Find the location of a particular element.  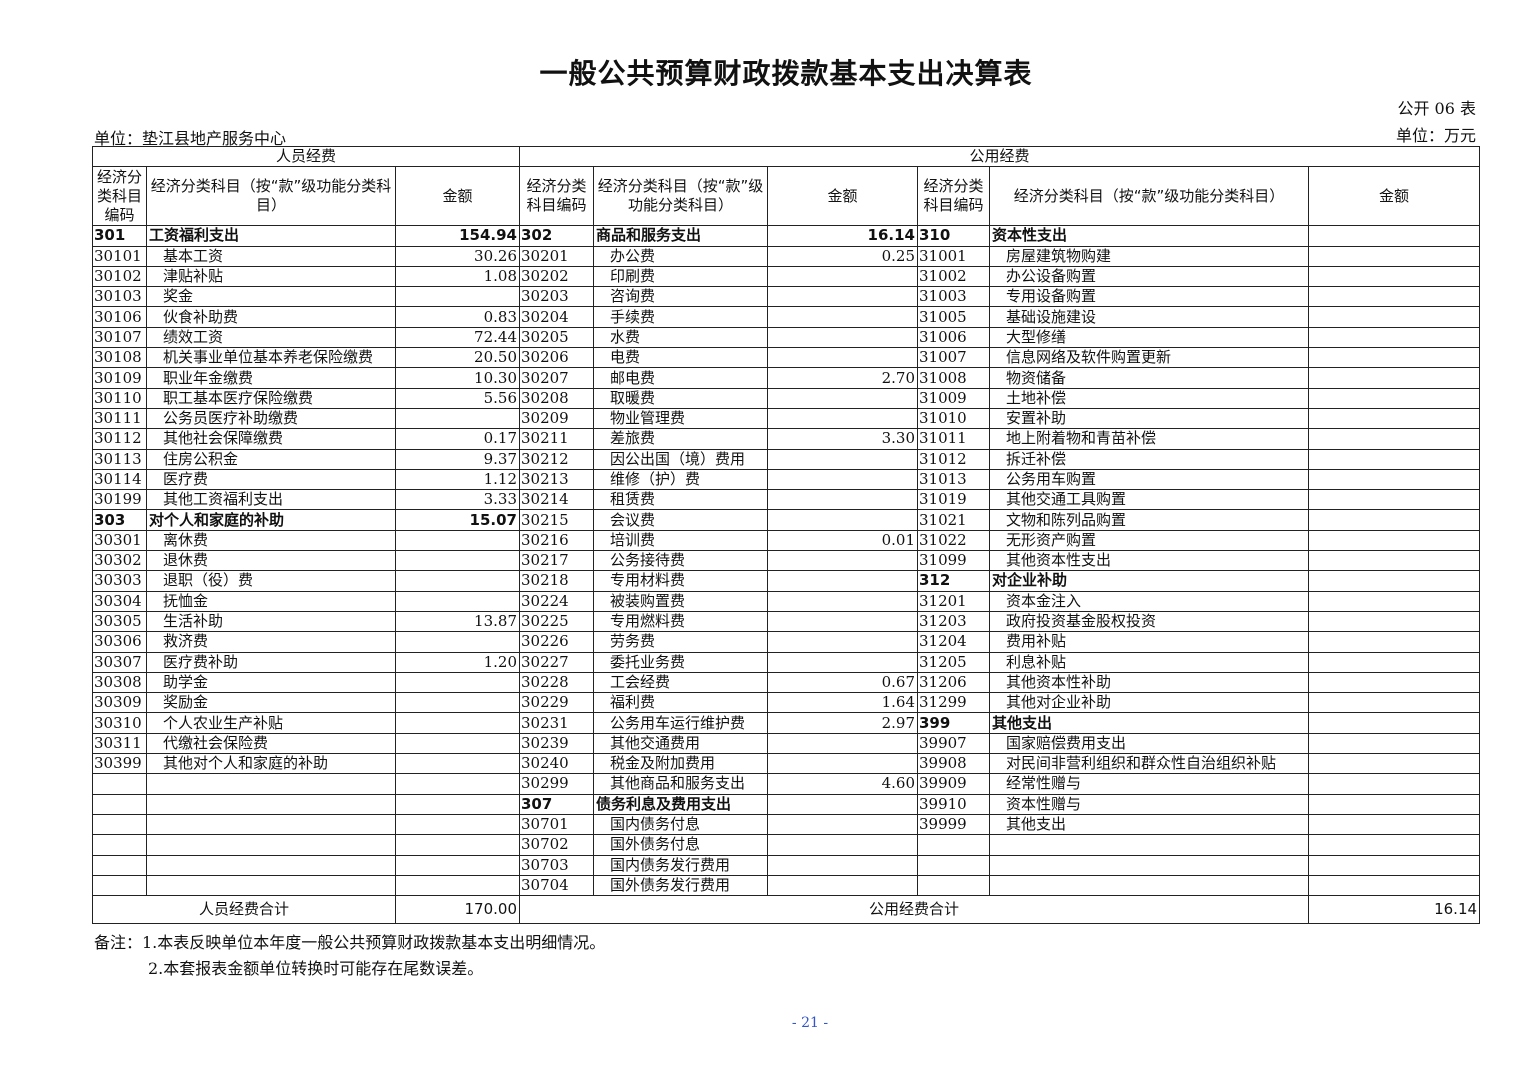

item-amount: 0.01 is located at coordinates (842, 540).